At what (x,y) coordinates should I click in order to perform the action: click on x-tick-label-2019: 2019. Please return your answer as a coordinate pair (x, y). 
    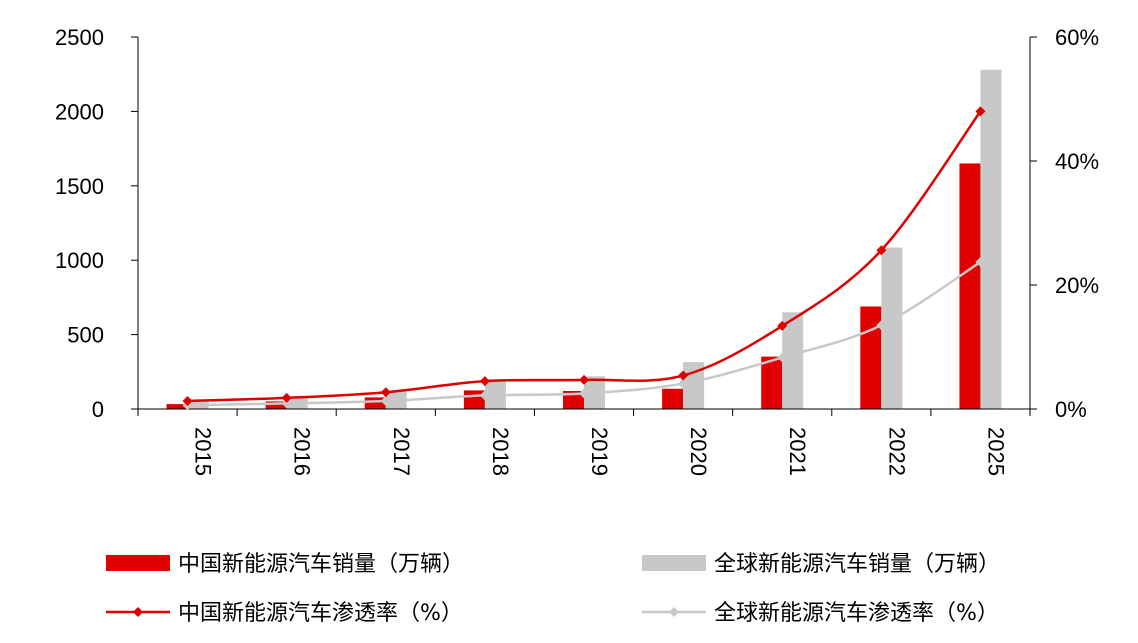
    Looking at the image, I should click on (599, 451).